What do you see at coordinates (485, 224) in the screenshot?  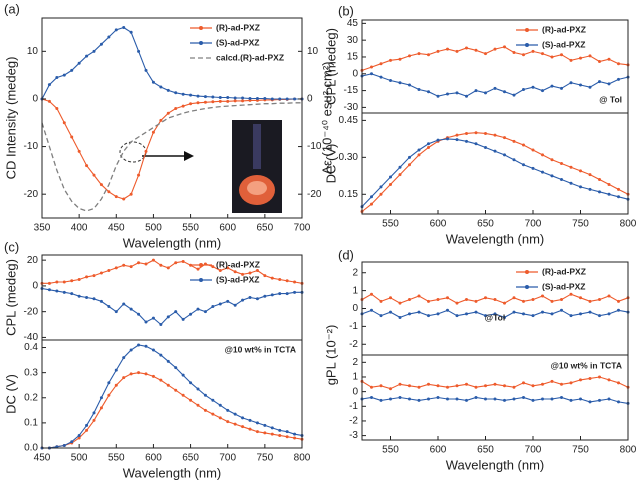 I see `x-tick-label: 650` at bounding box center [485, 224].